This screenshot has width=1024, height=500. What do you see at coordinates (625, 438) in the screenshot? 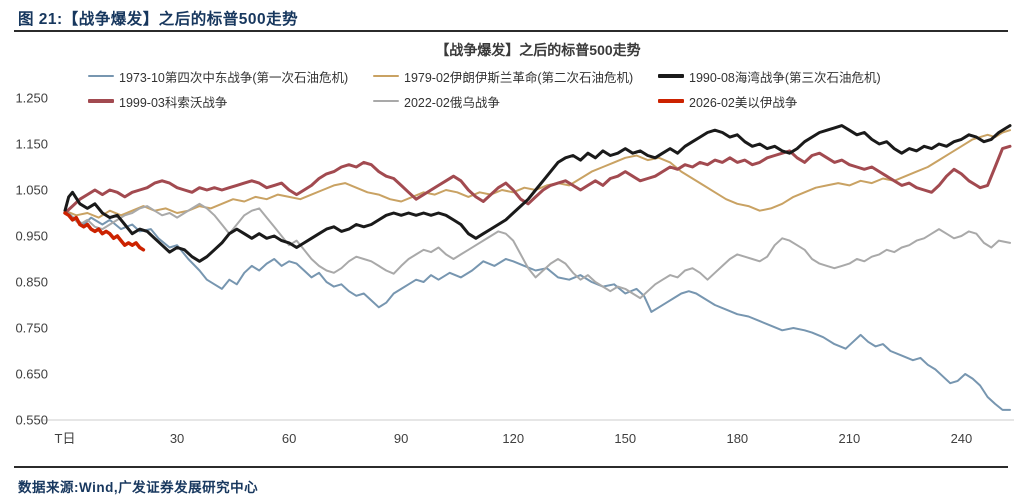
I see `x-tick-label: 150` at bounding box center [625, 438].